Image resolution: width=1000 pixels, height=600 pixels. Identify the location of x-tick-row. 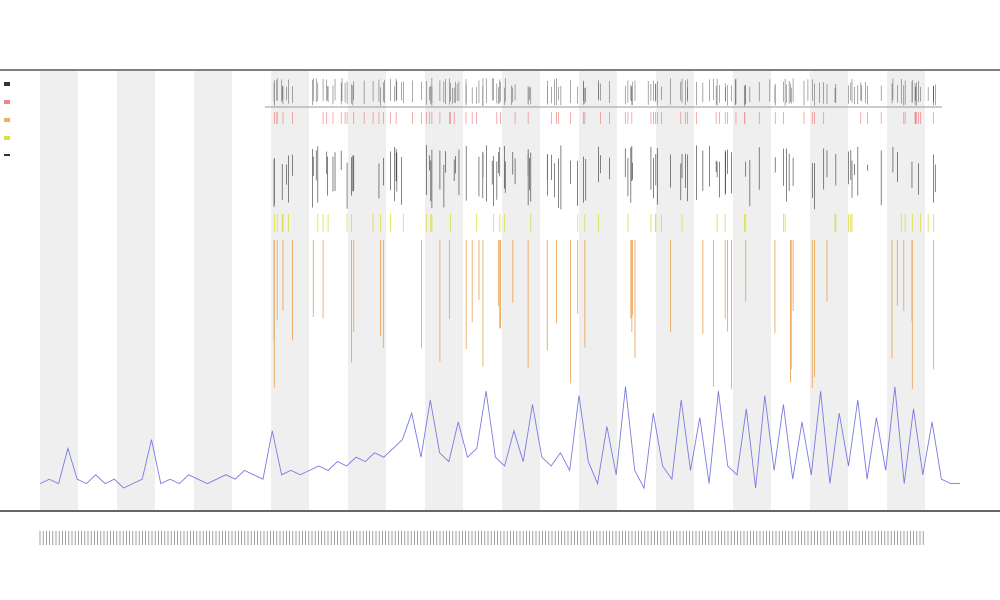
(481, 538).